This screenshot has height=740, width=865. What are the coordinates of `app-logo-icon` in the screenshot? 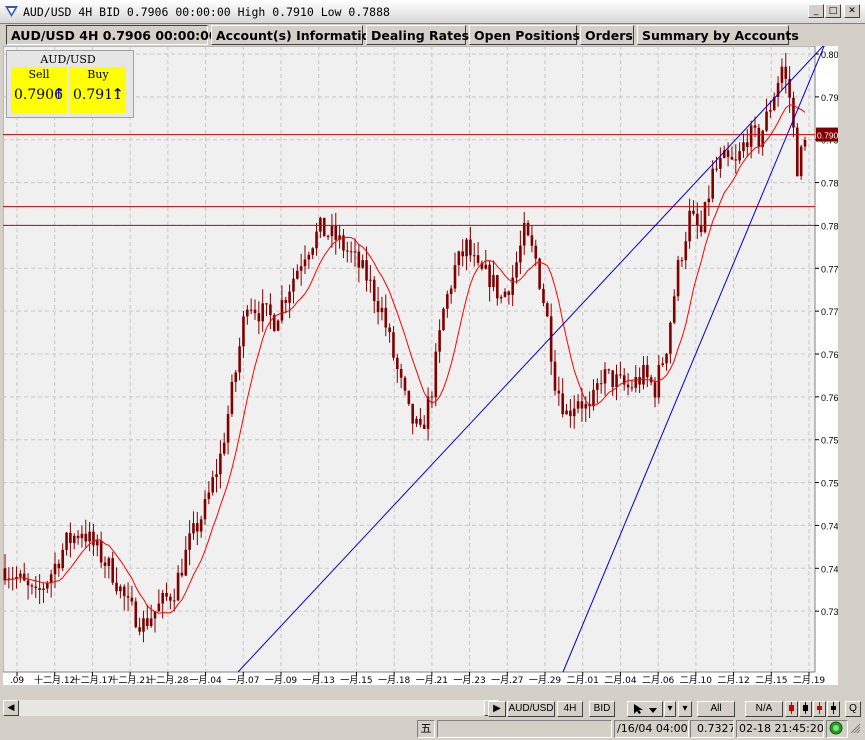 It's located at (11, 11).